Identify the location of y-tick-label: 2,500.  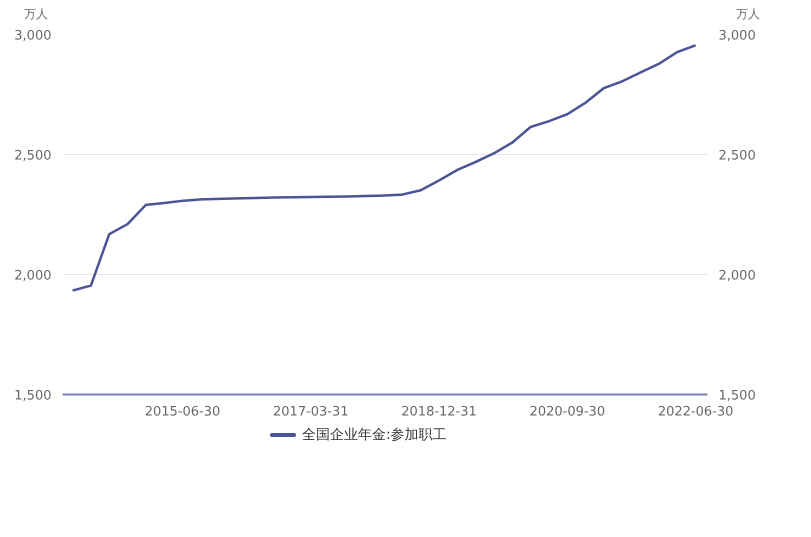
(33, 156).